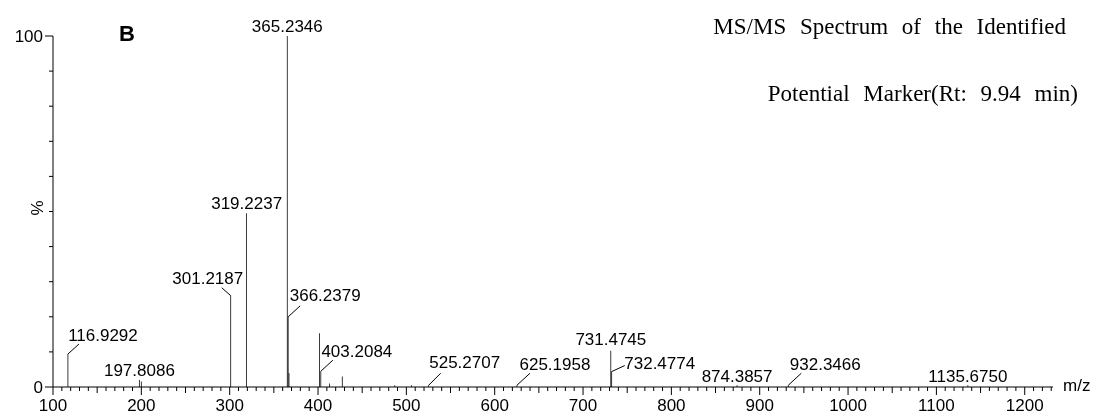 This screenshot has height=416, width=1097. What do you see at coordinates (229, 405) in the screenshot?
I see `x-tick-label: 300` at bounding box center [229, 405].